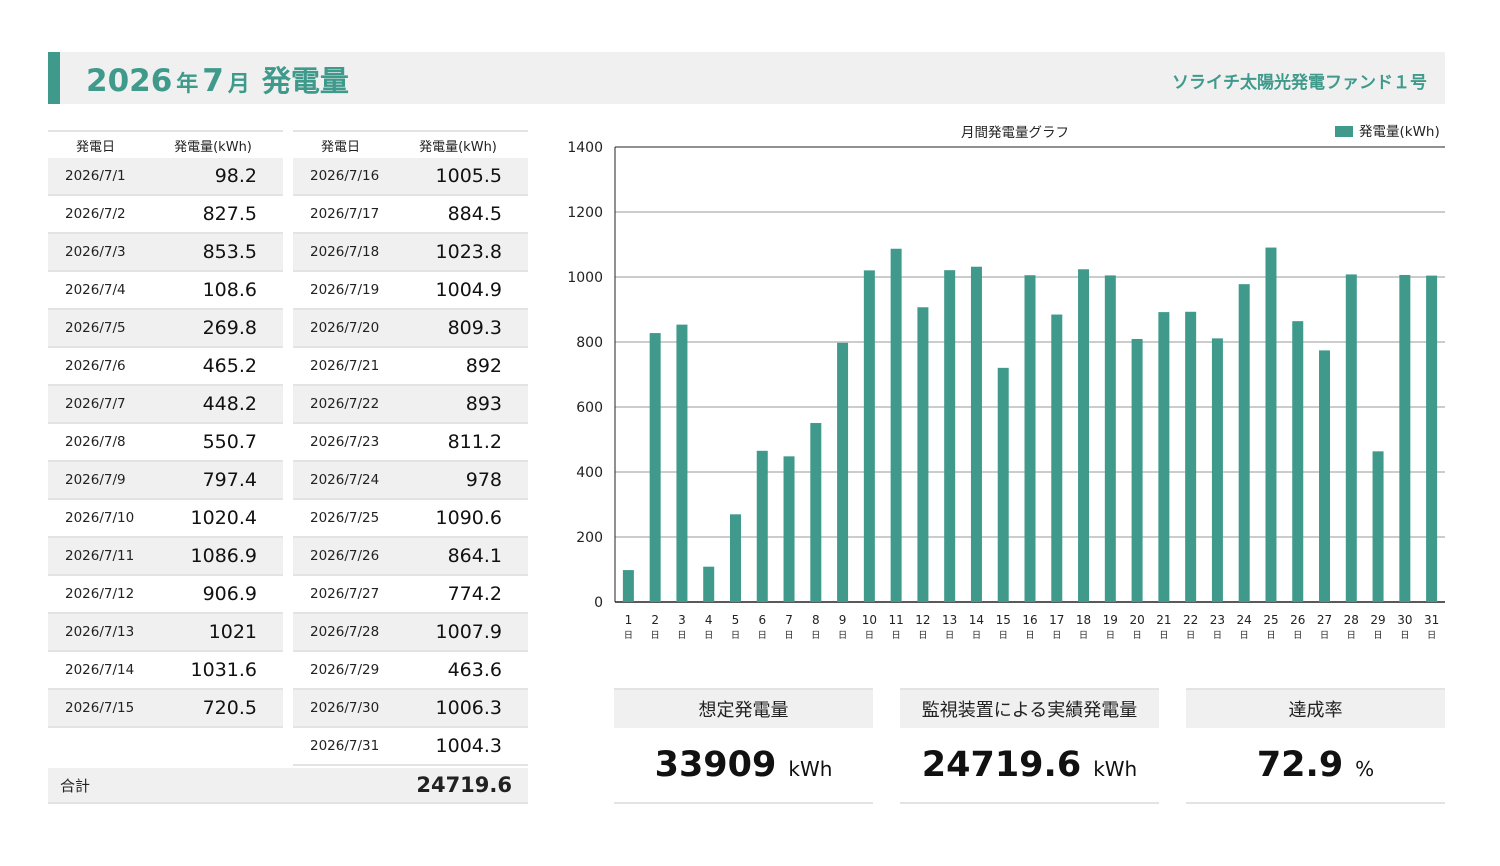 This screenshot has height=866, width=1500. Describe the element at coordinates (229, 366) in the screenshot. I see `row-value: 465.2` at that location.